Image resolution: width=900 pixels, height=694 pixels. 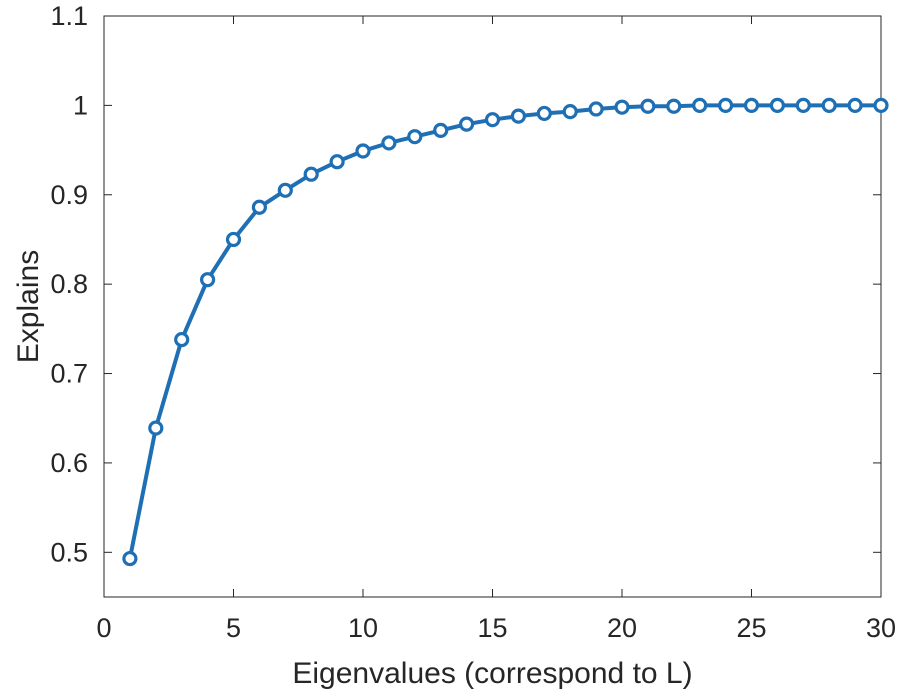 I want to click on x-tick-label: 5, so click(x=233, y=628).